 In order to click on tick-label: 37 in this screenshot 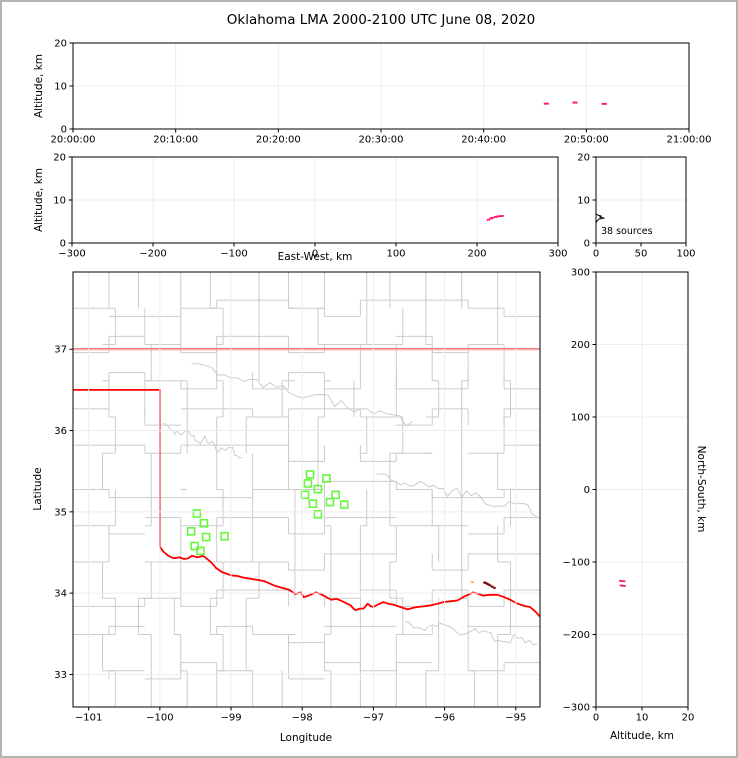, I will do `click(60, 350)`.